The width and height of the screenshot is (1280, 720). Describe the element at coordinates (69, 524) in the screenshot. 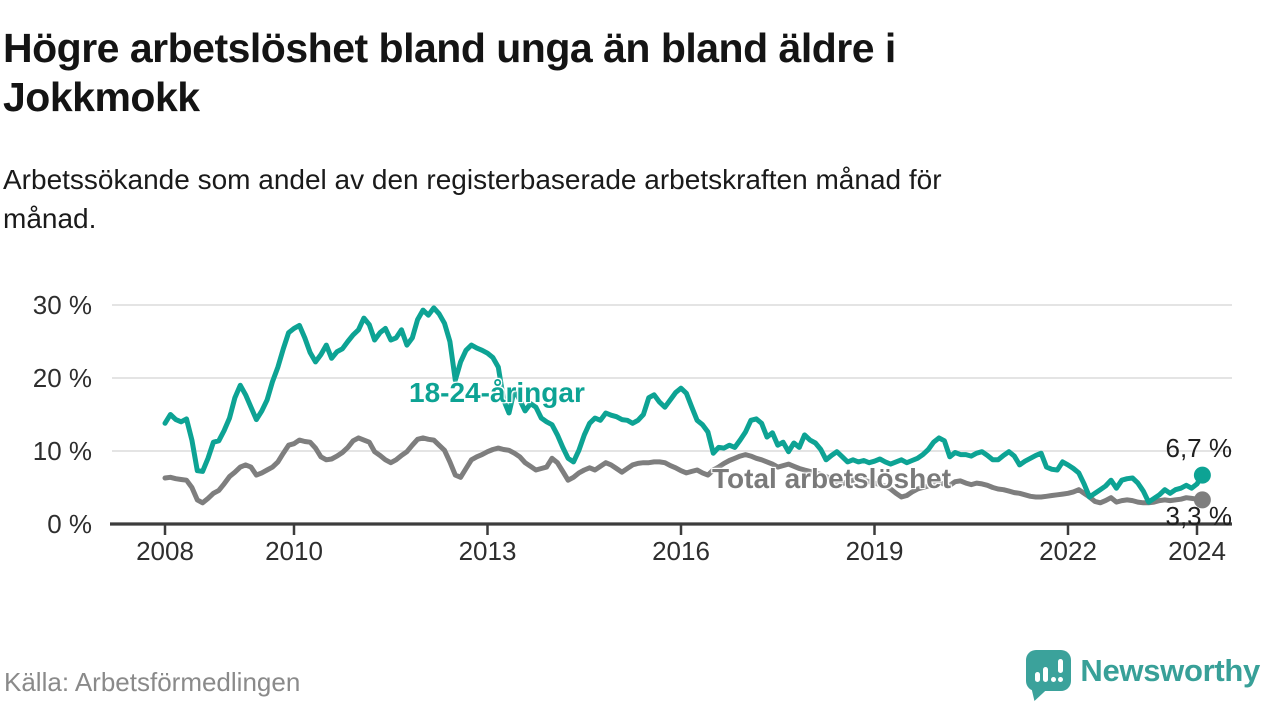

I see `y-axis-tick-label: 0 %` at that location.